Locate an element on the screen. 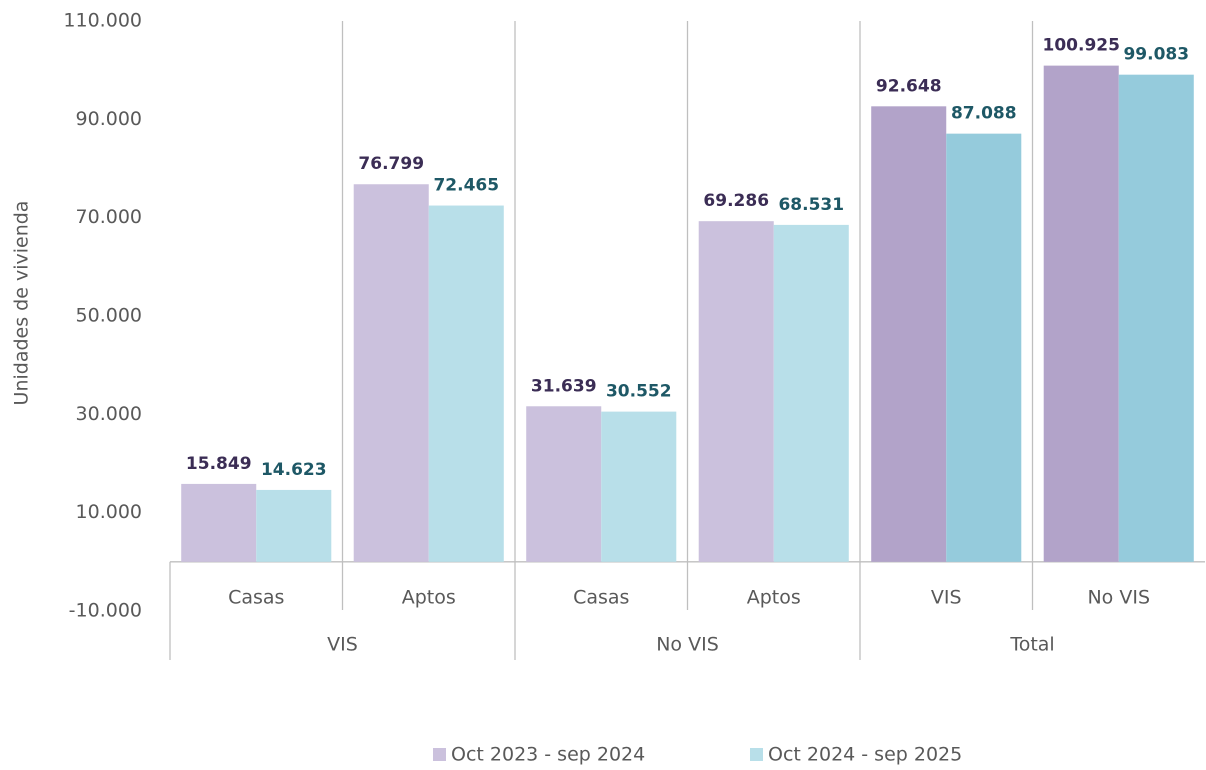  value-label: 87.088 is located at coordinates (984, 114).